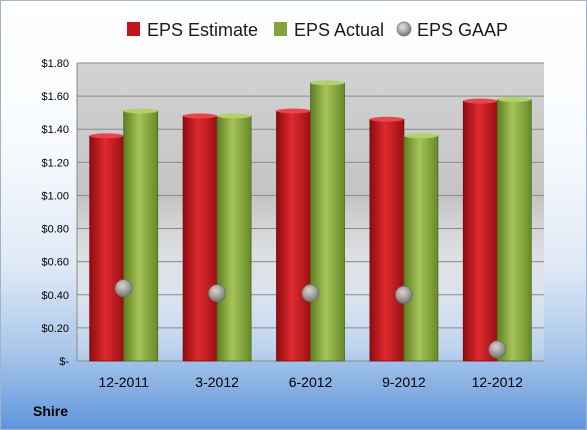  Describe the element at coordinates (55, 329) in the screenshot. I see `y-tick-label: $0.20` at that location.